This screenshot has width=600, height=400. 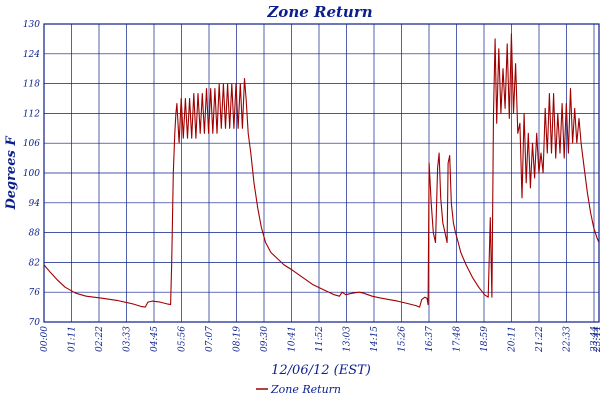 I want to click on x-tick-label: 20:11, so click(x=513, y=339).